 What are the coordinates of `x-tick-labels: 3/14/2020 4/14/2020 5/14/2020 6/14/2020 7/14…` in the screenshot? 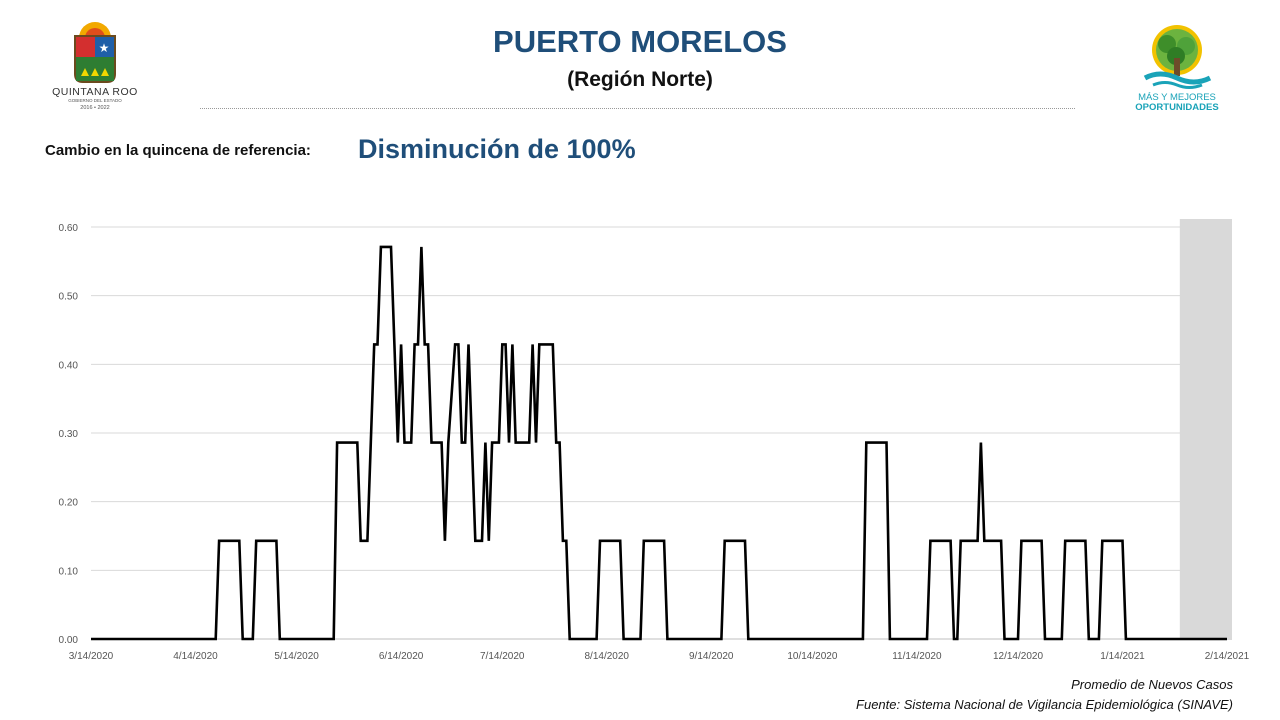 It's located at (659, 656).